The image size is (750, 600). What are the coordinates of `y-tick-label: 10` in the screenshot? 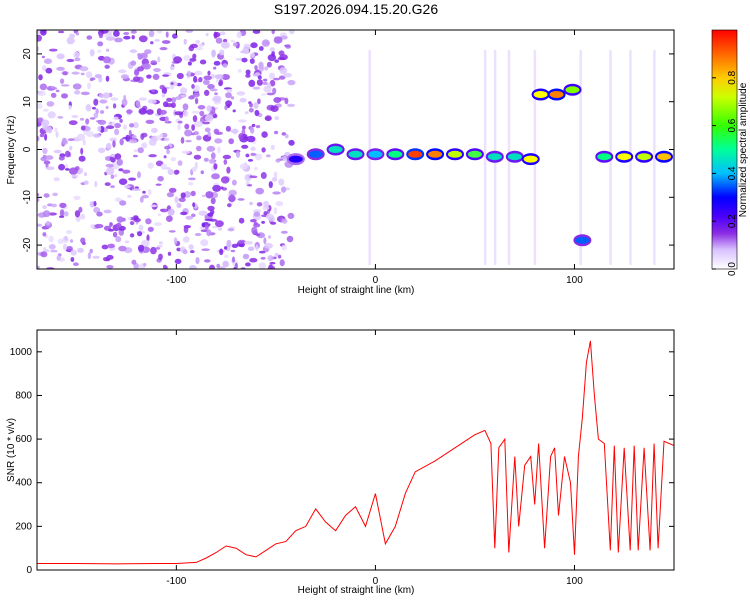 It's located at (27, 102).